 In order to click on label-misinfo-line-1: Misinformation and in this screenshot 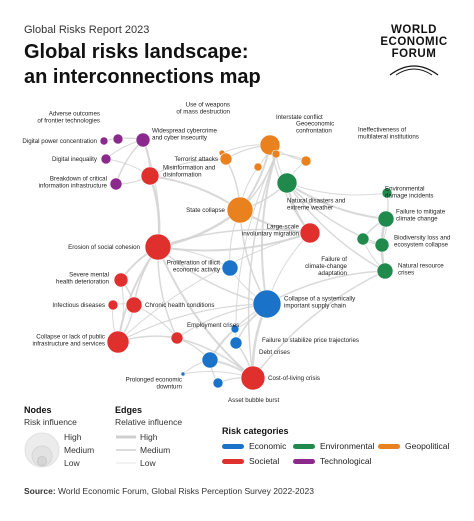, I will do `click(189, 167)`.